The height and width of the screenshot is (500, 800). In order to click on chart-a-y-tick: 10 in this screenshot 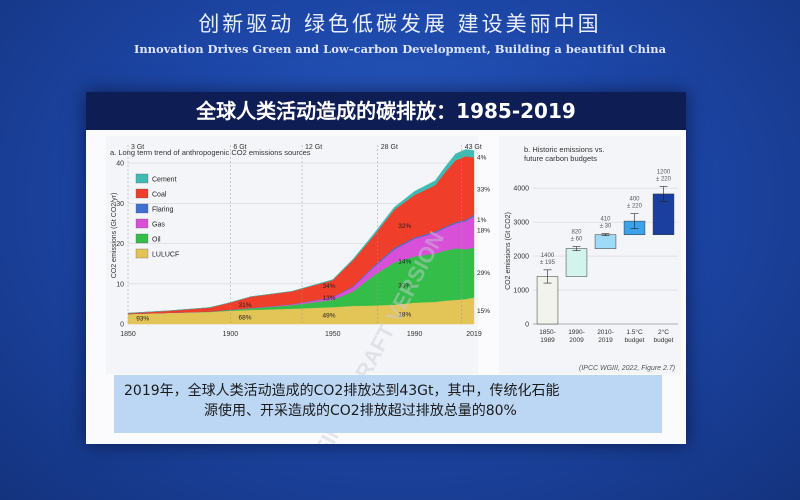, I will do `click(120, 284)`.